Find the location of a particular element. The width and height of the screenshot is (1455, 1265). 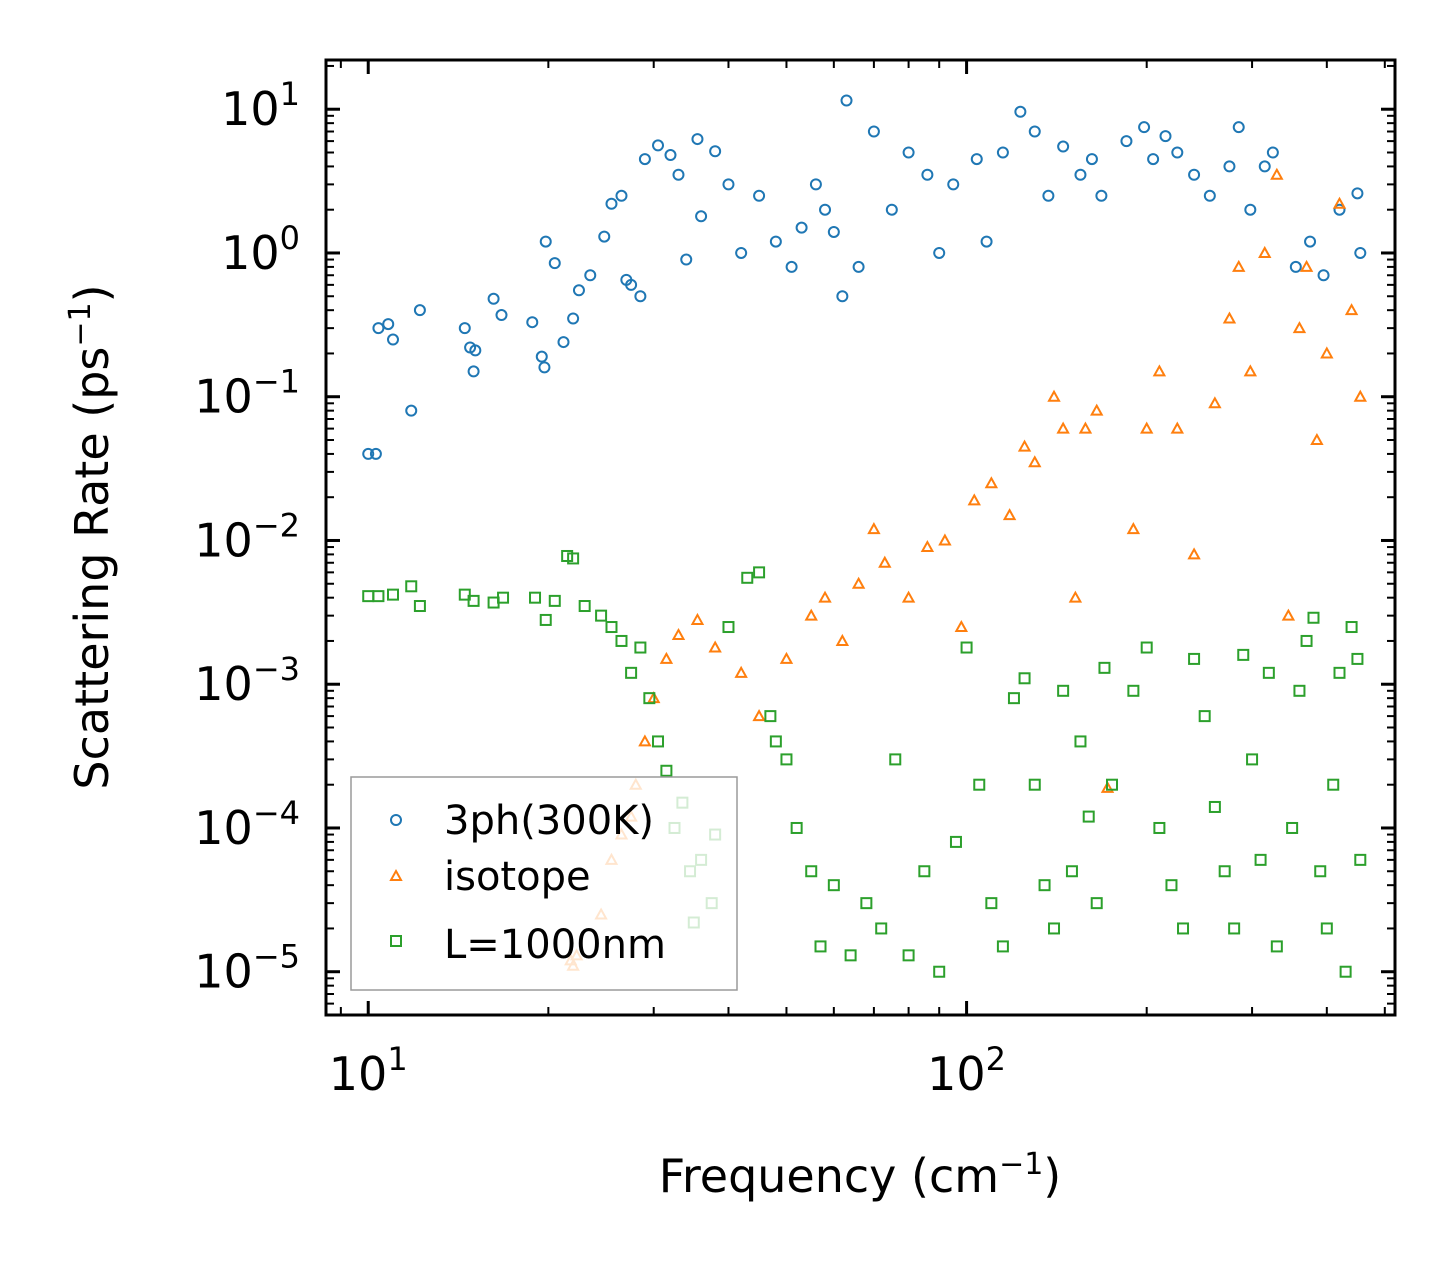

y-axis-title: Scattering Rate (ps−1) is located at coordinates (91, 536).